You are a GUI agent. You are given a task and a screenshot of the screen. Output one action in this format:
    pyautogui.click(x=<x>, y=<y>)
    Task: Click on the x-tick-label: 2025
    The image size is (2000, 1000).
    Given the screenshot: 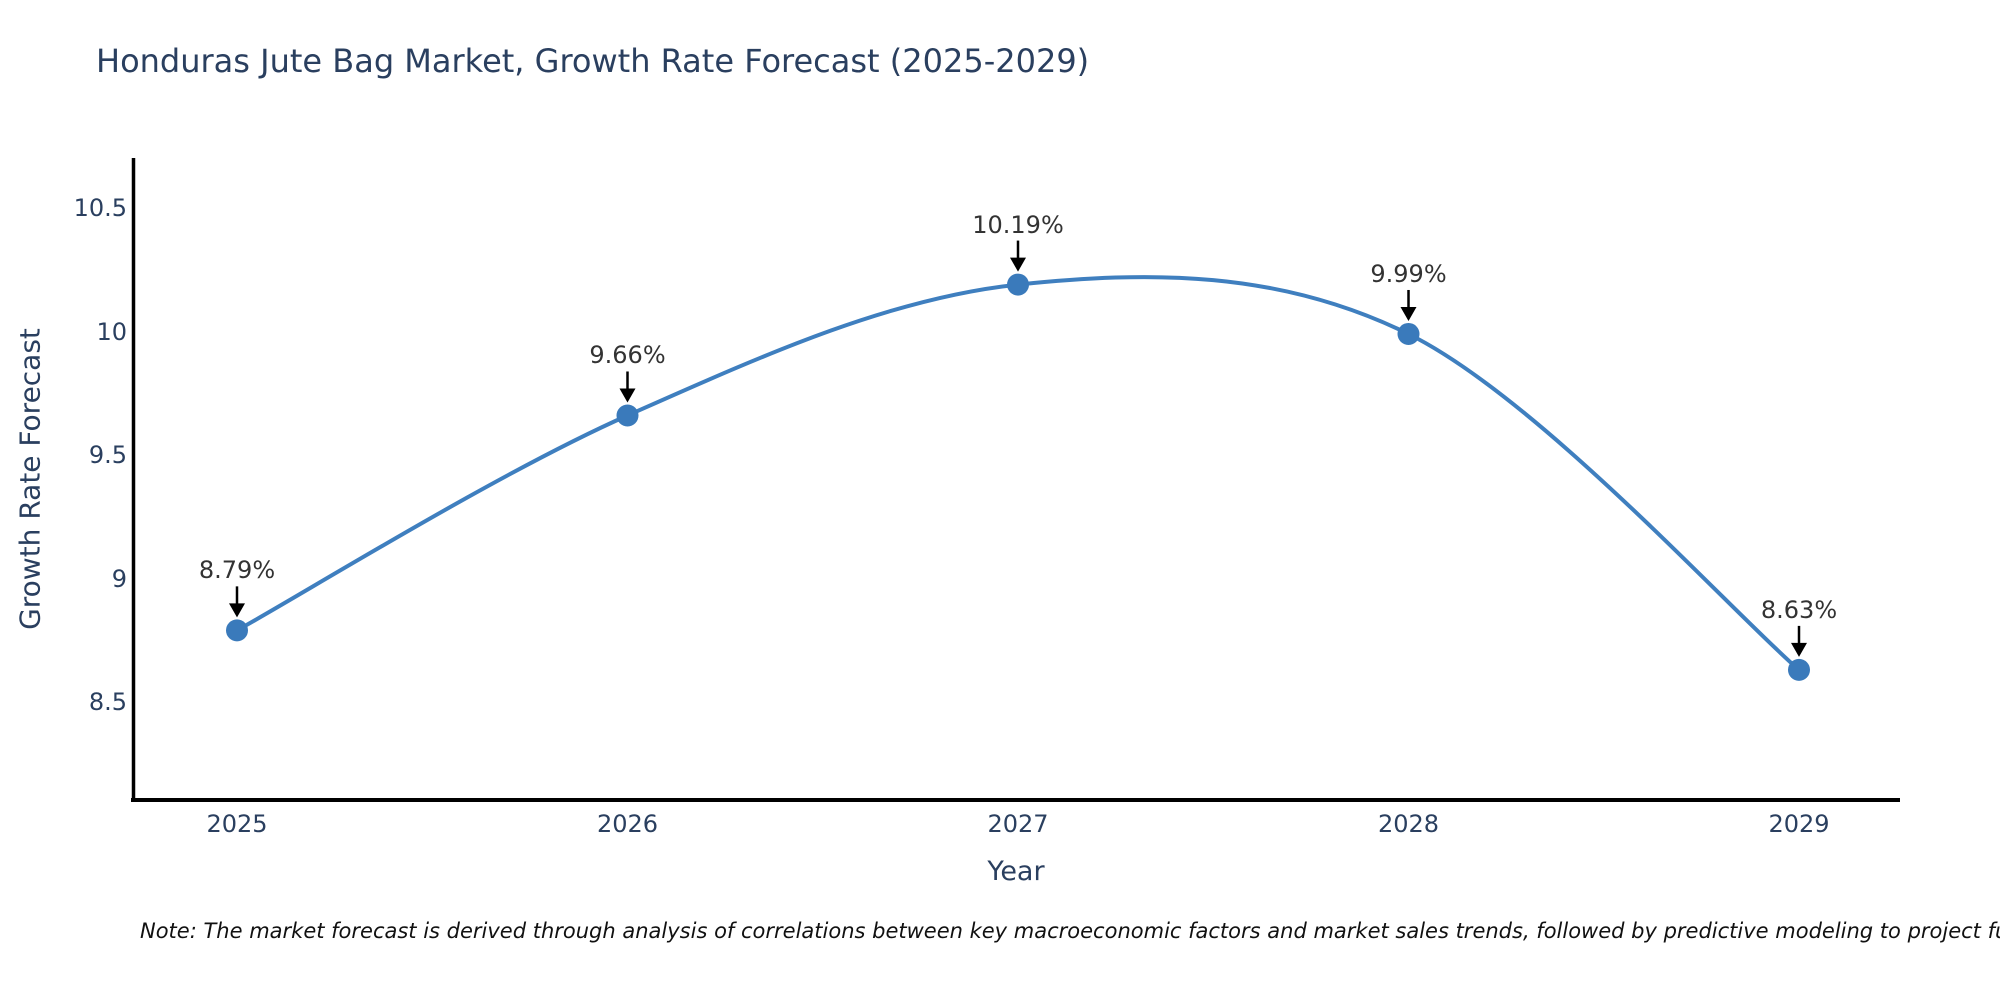 What is the action you would take?
    pyautogui.click(x=237, y=824)
    